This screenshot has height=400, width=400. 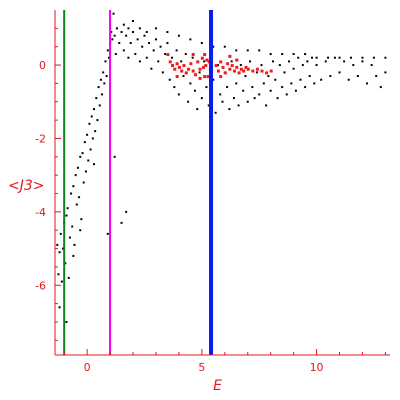 What do you see at coordinates (40, 285) in the screenshot?
I see `y-tick-label: -6` at bounding box center [40, 285].